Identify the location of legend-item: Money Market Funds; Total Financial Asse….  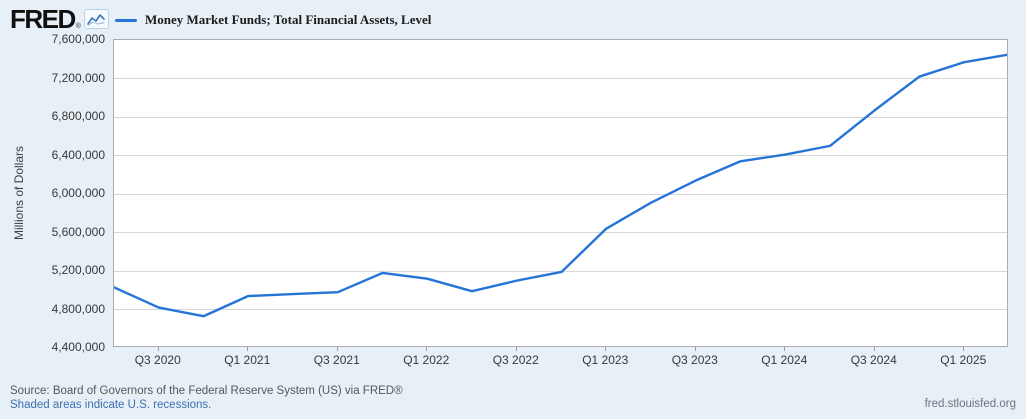
(273, 20).